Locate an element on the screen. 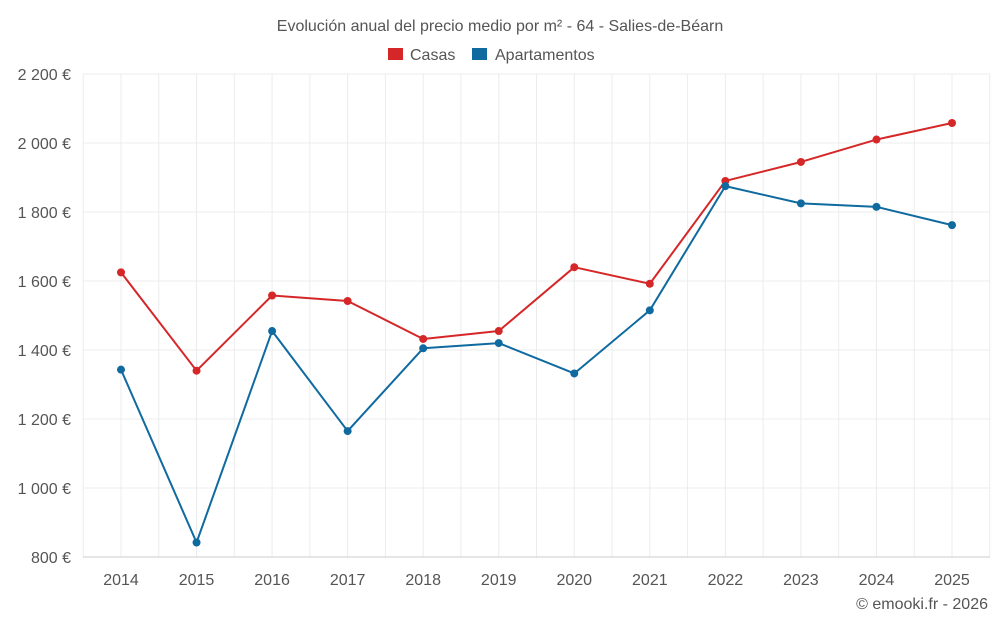 Image resolution: width=1000 pixels, height=625 pixels. x-tick-label: 2015 is located at coordinates (197, 580).